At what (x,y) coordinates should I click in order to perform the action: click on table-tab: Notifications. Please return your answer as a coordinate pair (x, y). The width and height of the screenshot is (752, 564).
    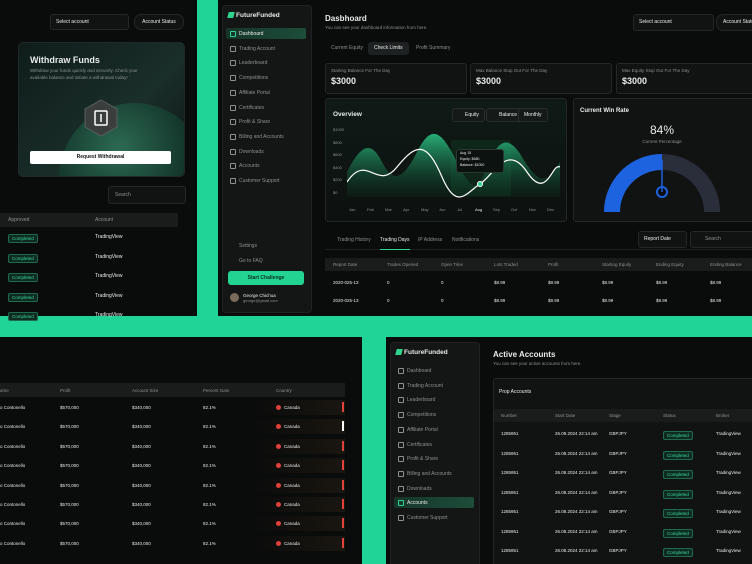
    Looking at the image, I should click on (466, 240).